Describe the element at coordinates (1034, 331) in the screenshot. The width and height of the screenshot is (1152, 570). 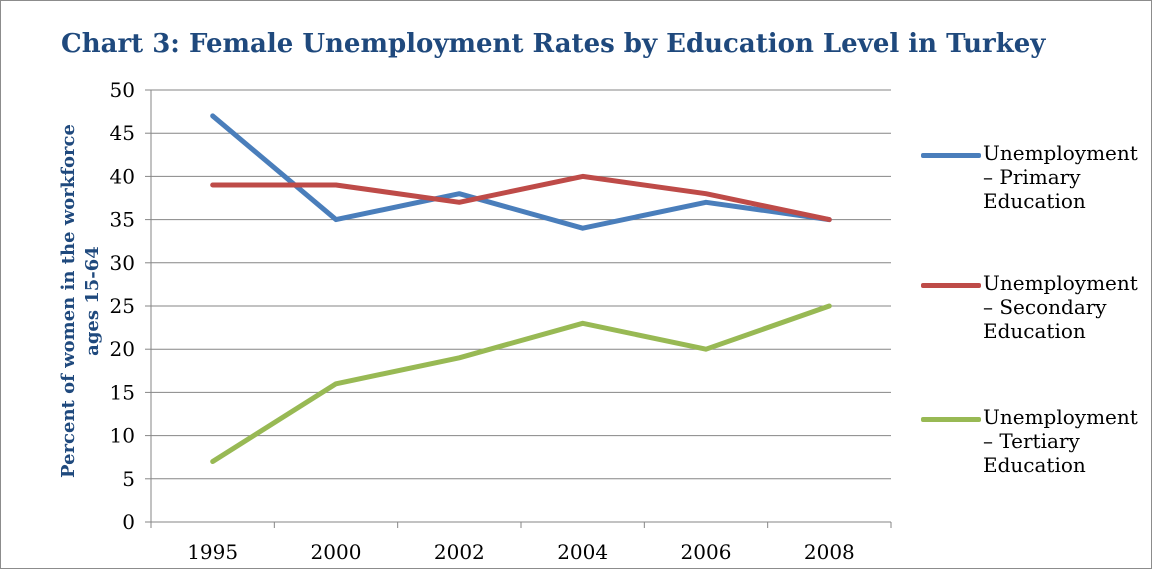
I see `legend-label-secondary-line-3: Education` at that location.